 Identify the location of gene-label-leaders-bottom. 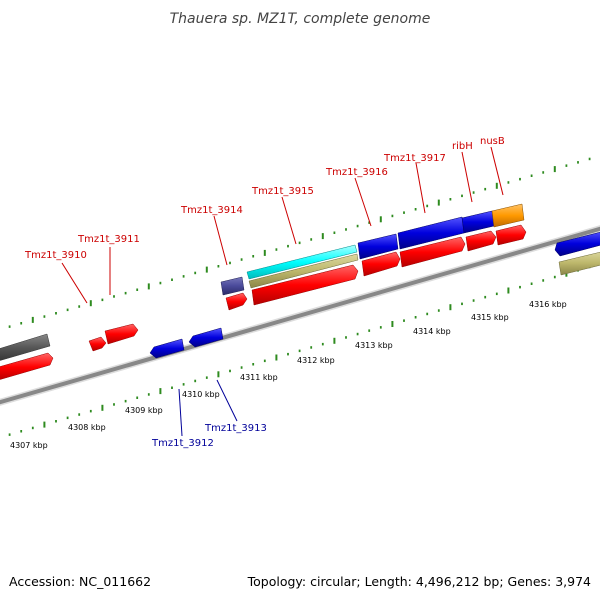
(208, 408).